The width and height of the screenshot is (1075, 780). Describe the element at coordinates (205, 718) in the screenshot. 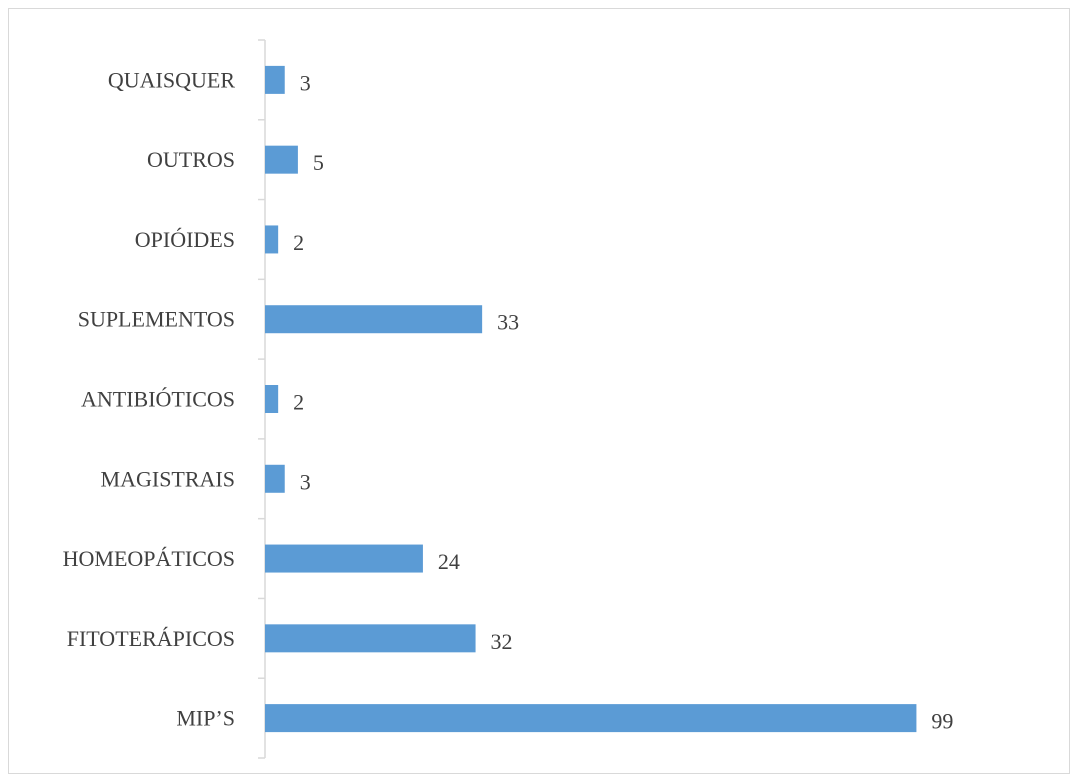

I see `category-label: MIP’S` at that location.